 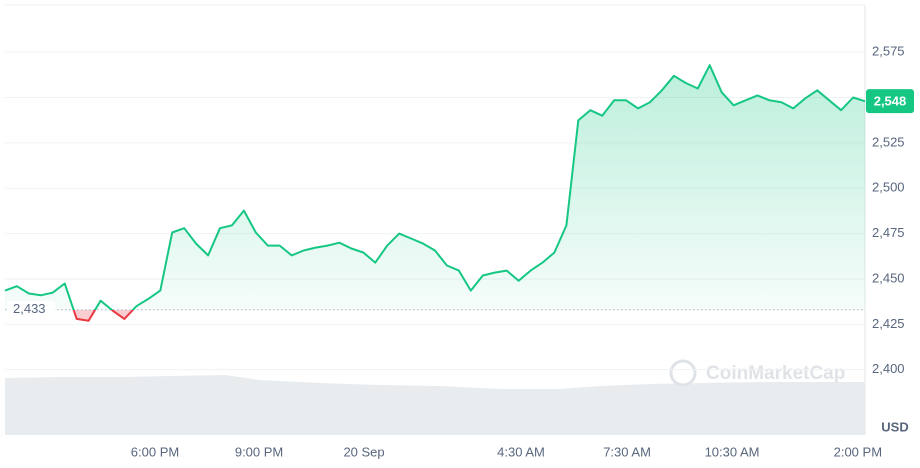 I want to click on y-tick-label: 2,500, so click(x=888, y=187).